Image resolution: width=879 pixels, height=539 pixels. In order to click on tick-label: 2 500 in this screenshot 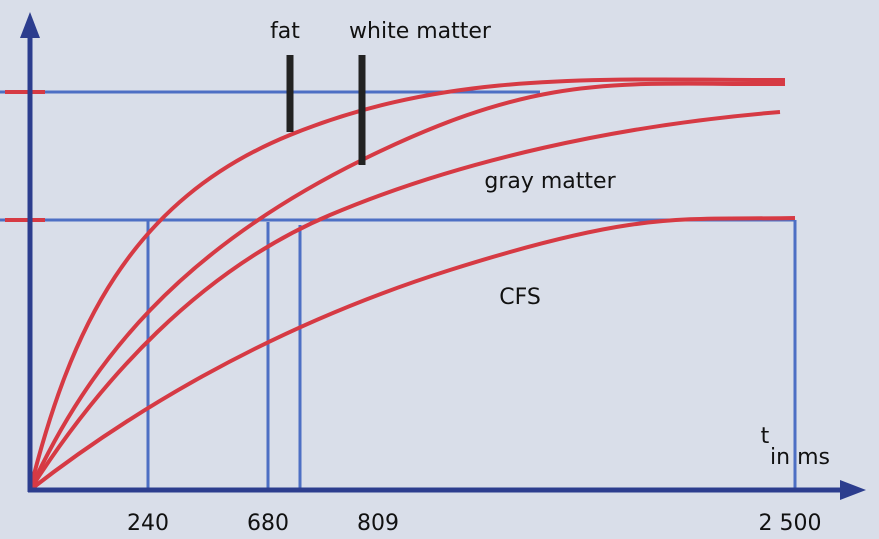, I will do `click(790, 523)`.